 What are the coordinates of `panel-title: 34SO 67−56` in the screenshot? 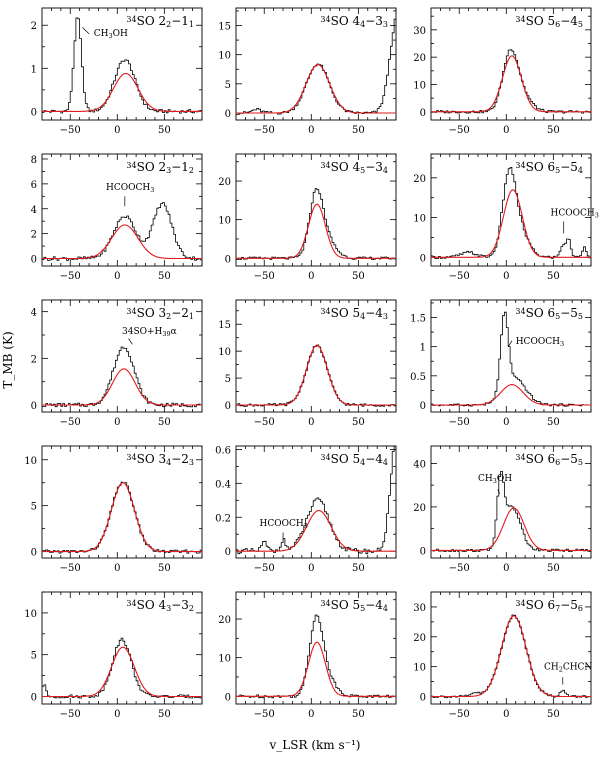 It's located at (549, 605).